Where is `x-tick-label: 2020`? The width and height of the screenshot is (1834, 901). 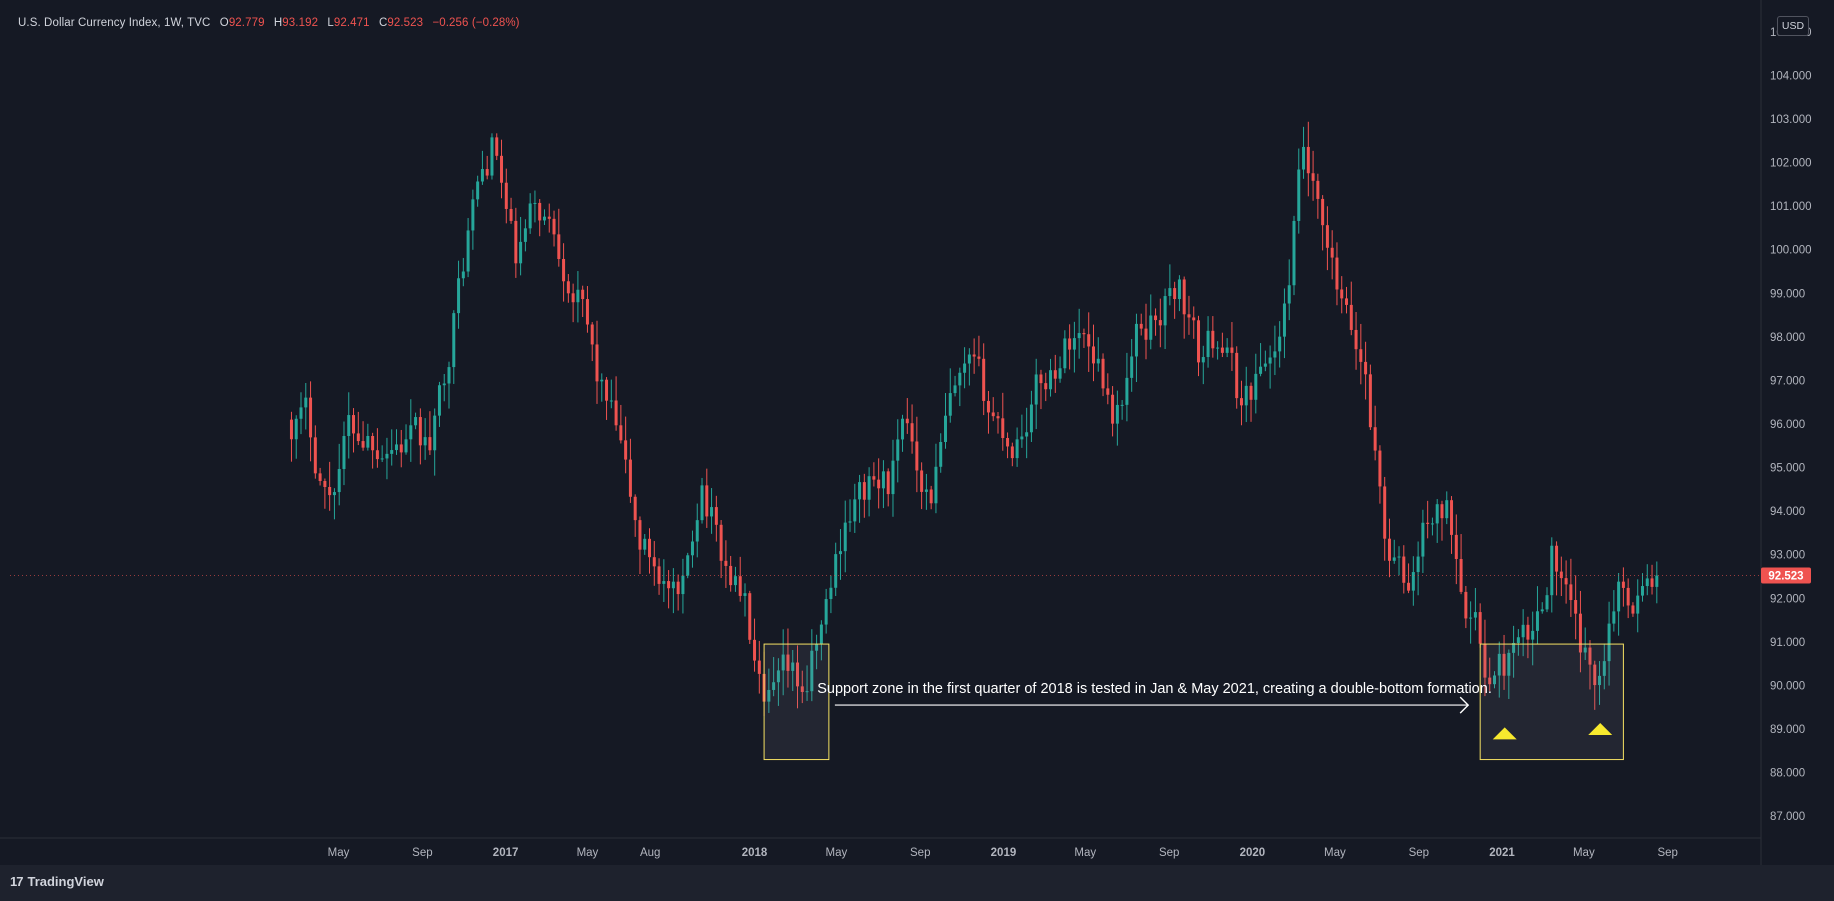
x-tick-label: 2020 is located at coordinates (1253, 853).